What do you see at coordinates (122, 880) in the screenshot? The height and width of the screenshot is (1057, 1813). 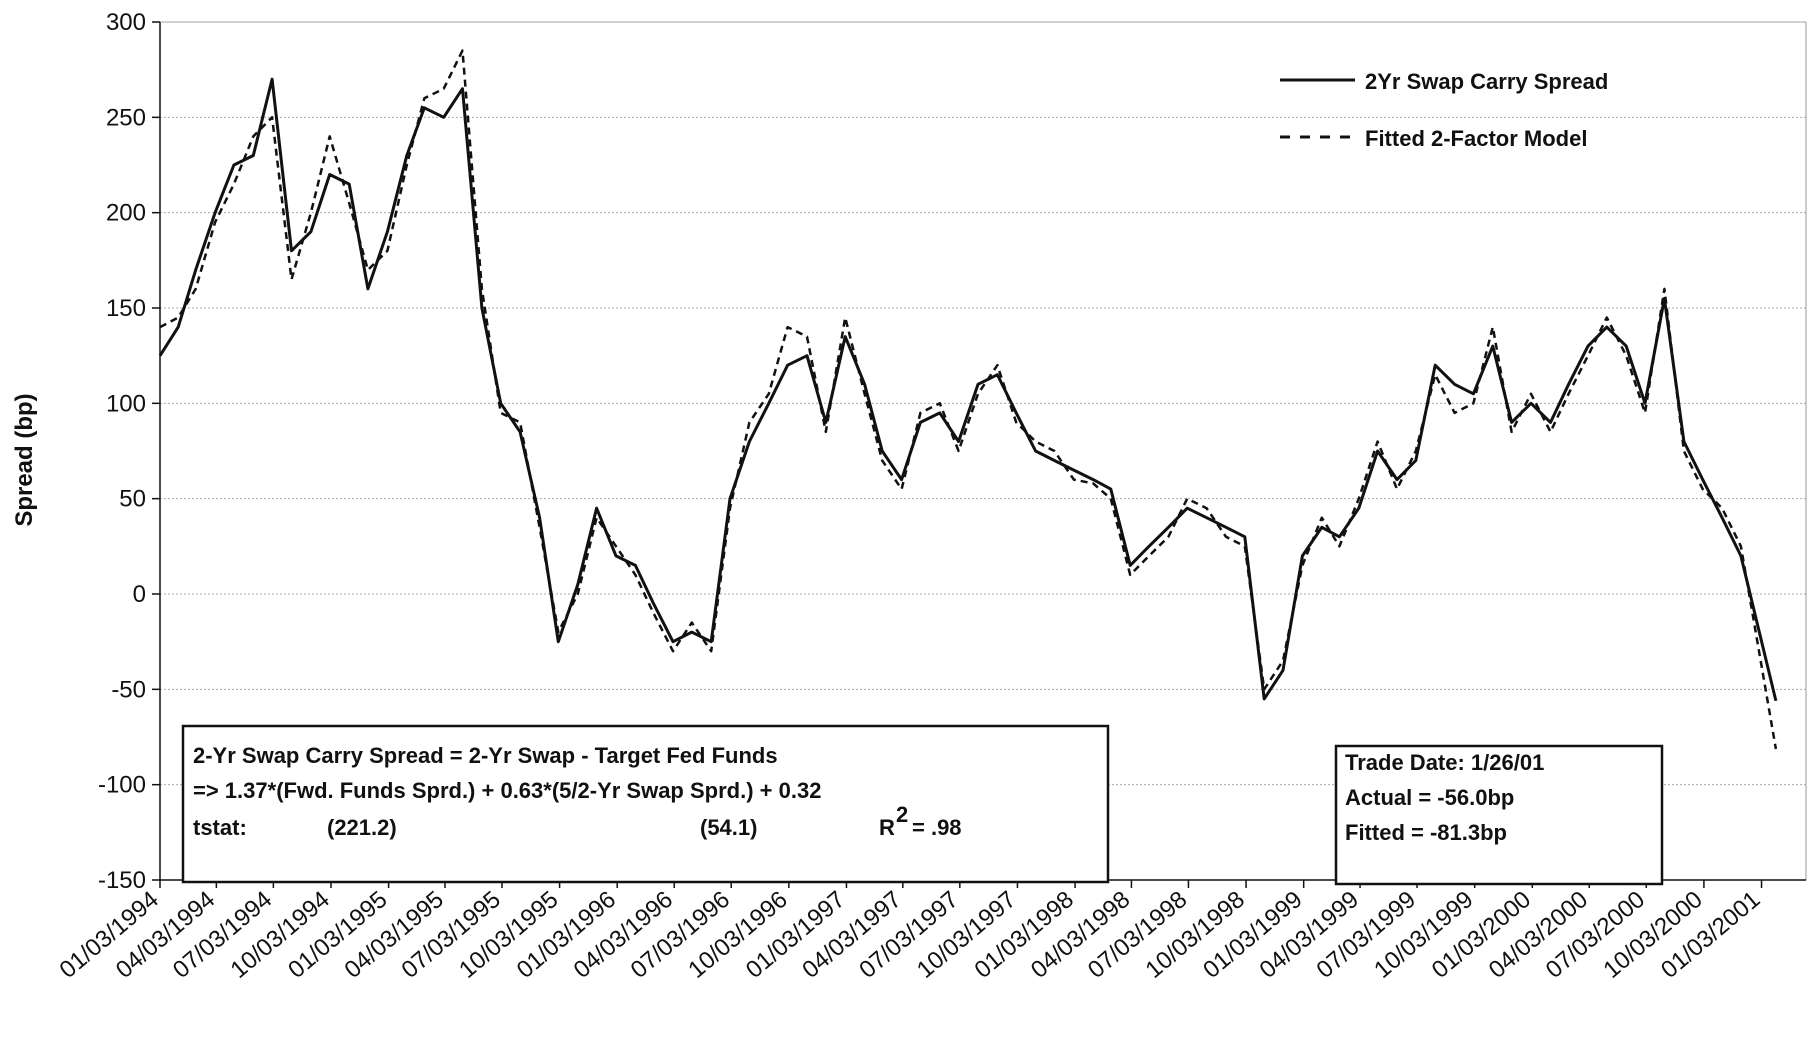 I see `y-tick-label: -150` at bounding box center [122, 880].